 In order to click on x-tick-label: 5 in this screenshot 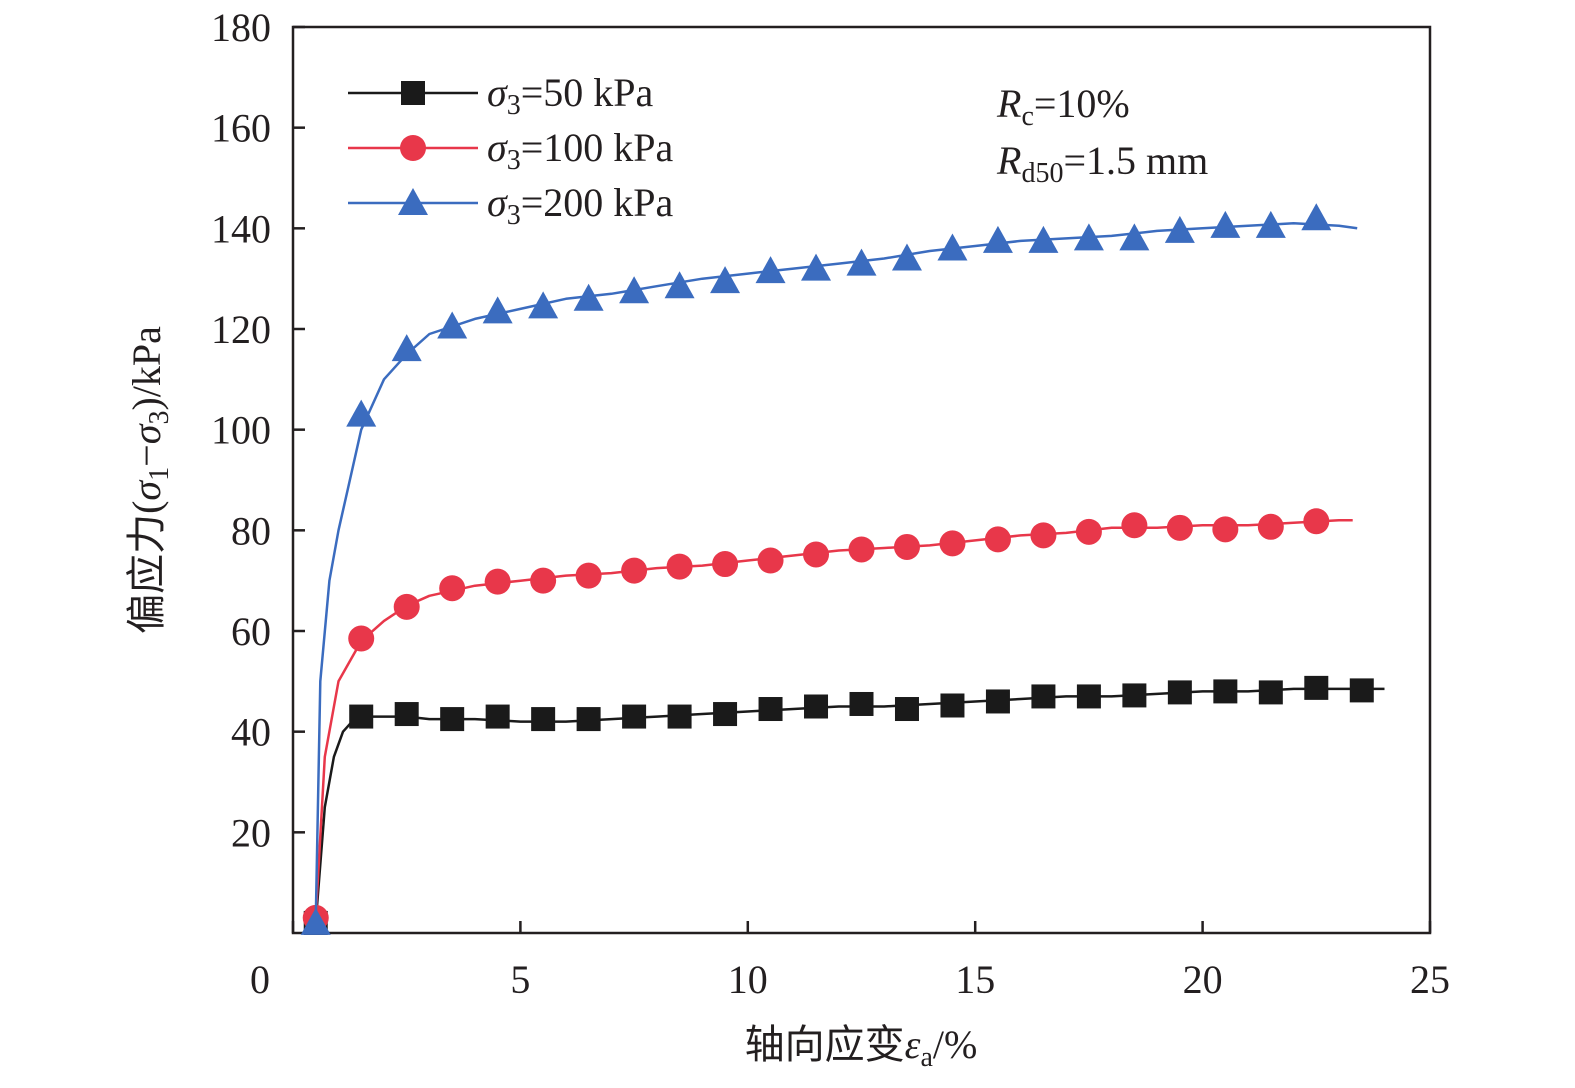, I will do `click(520, 979)`.